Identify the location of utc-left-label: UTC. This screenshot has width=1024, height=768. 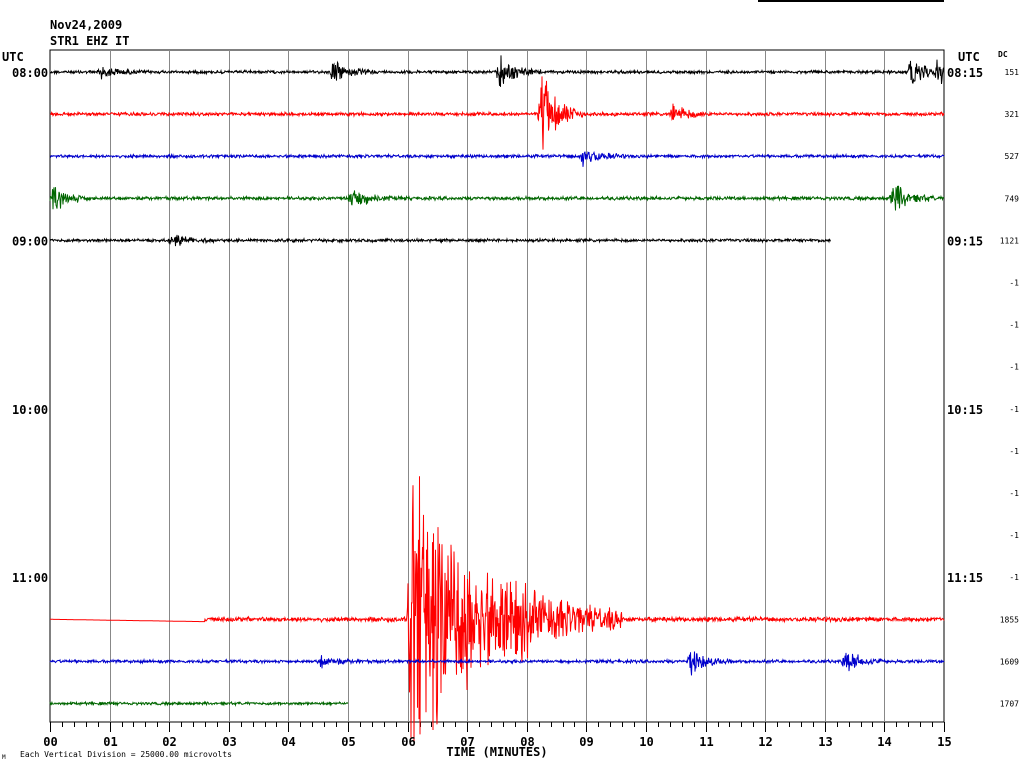
(13, 57).